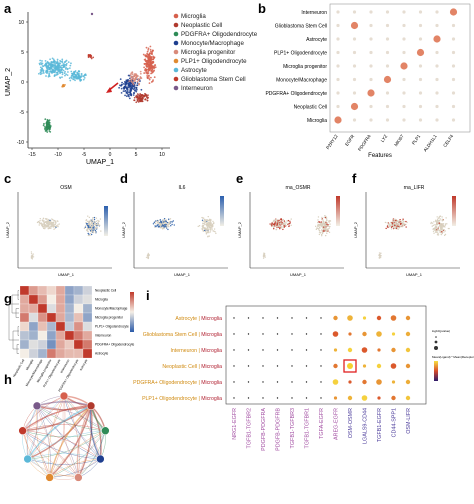 Image resolution: width=474 pixels, height=504 pixels. I want to click on col-label: Microglia, so click(30, 364).